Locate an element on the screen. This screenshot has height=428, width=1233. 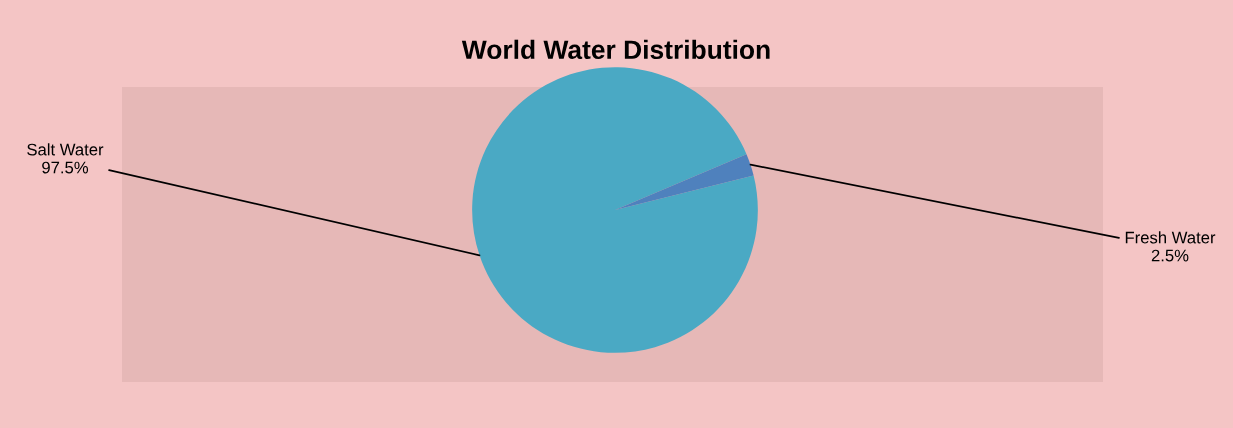
slice-label: Salt Water is located at coordinates (65, 149).